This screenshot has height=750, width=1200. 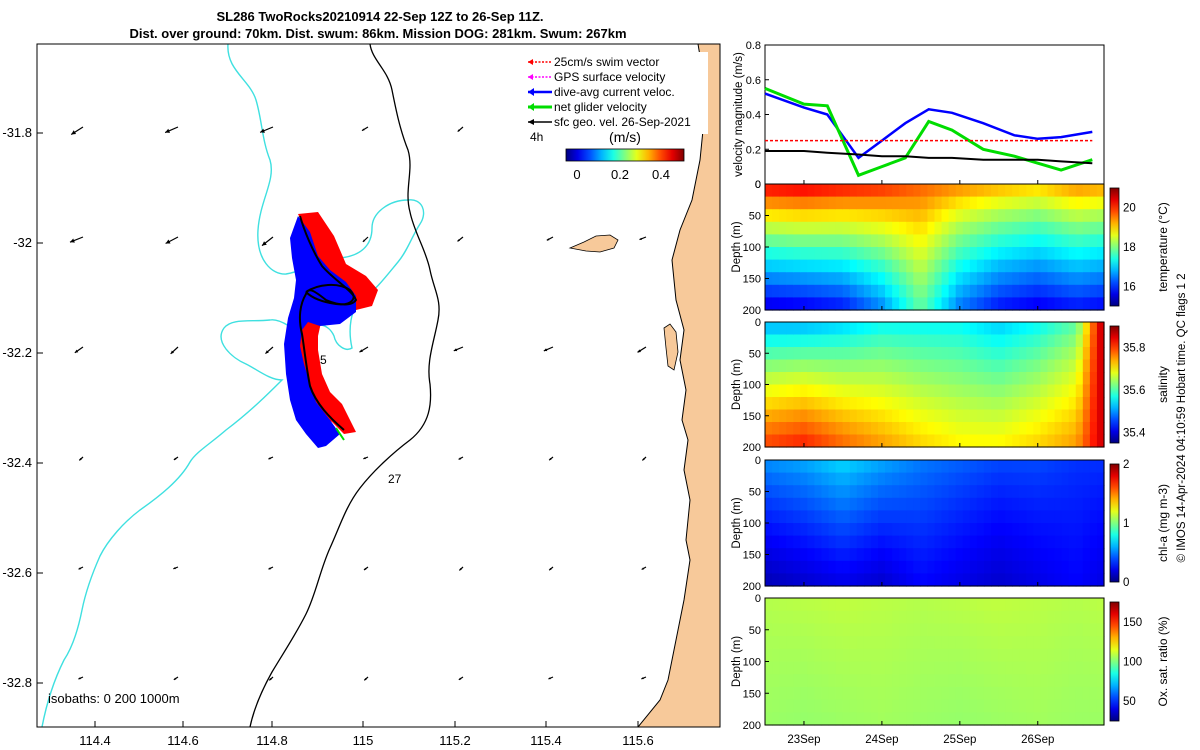 I want to click on map-x-axis: 114.4 114.6 114.8 115 115.2 115.4 115.6, so click(x=366, y=734).